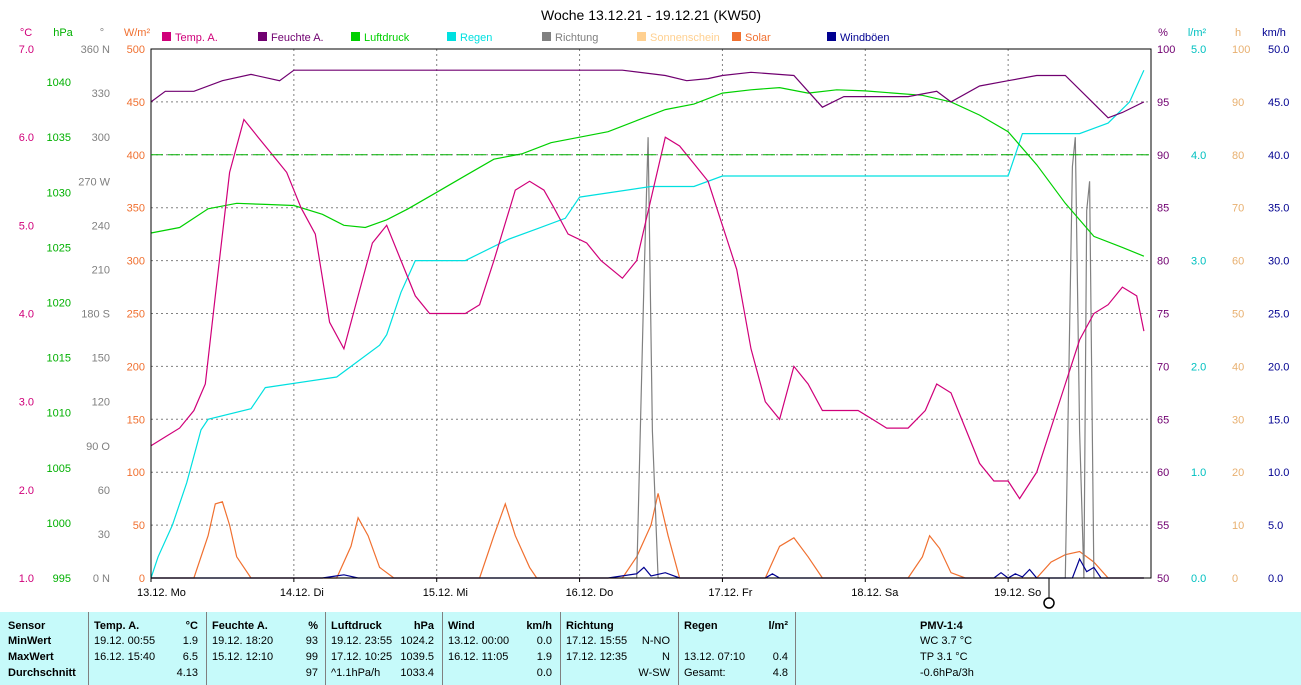 The image size is (1301, 685). What do you see at coordinates (240, 626) in the screenshot?
I see `header-humidity: Feuchte A.` at bounding box center [240, 626].